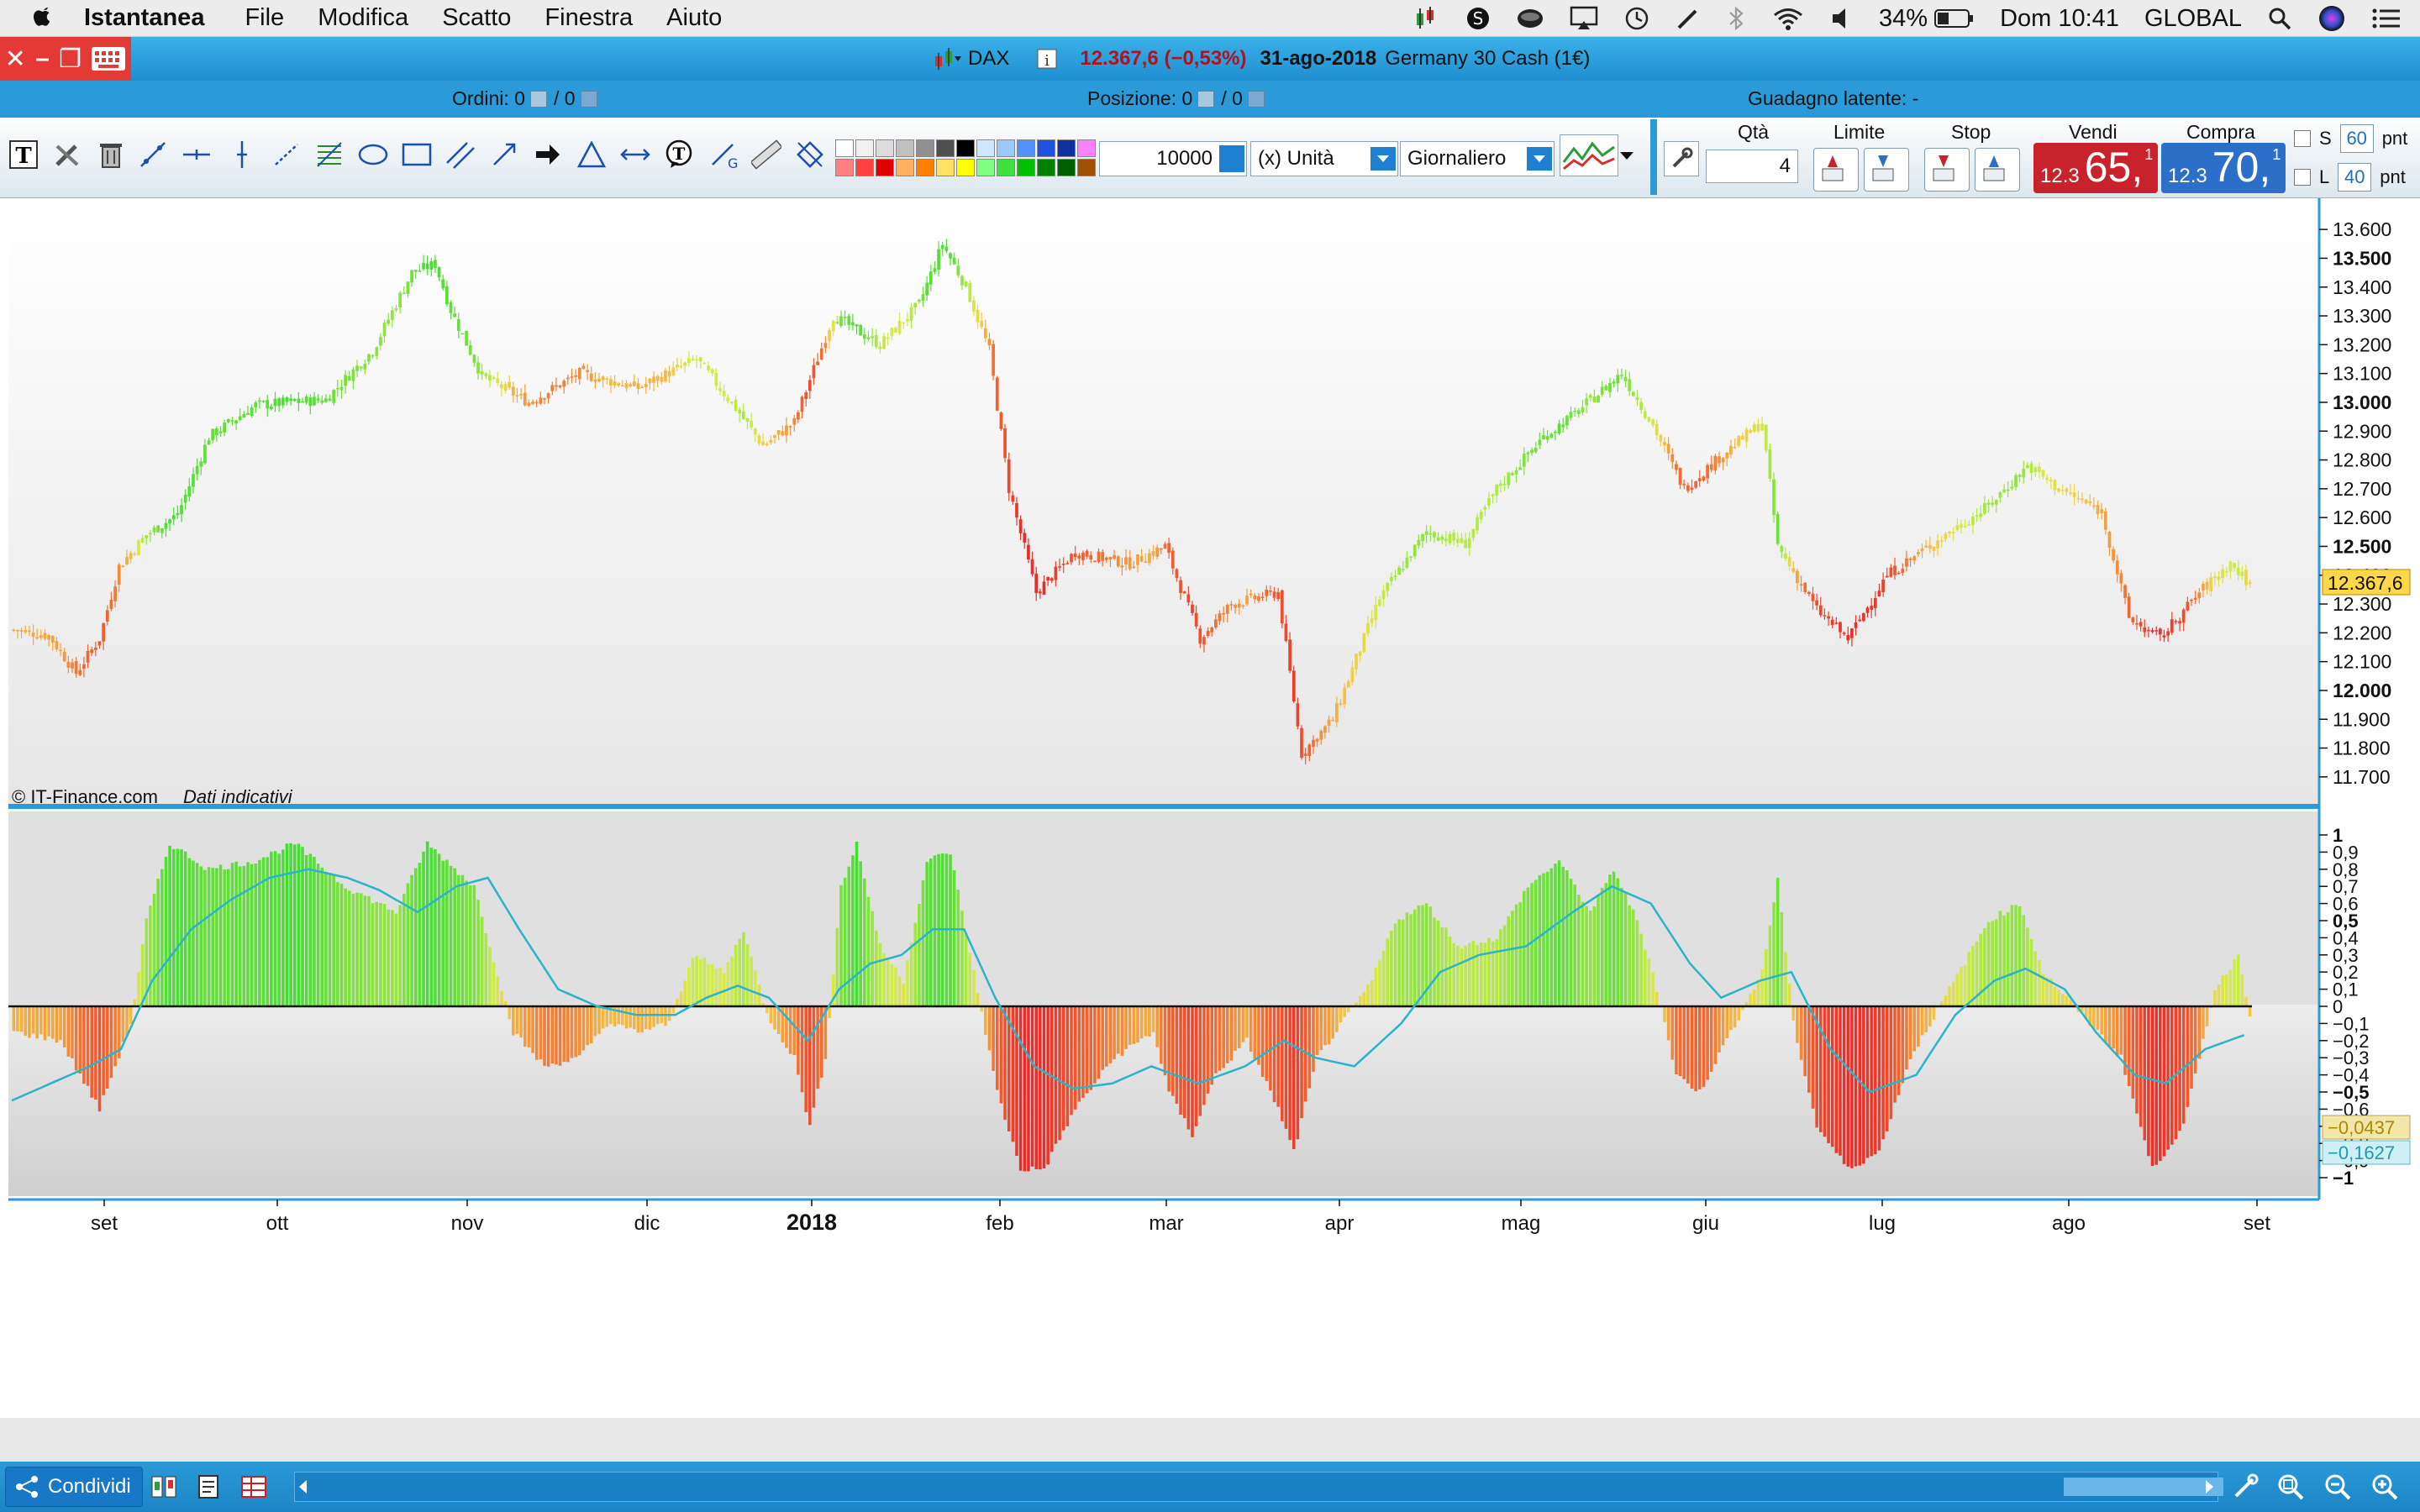  What do you see at coordinates (303, 1487) in the screenshot?
I see `scroll-left-icon` at bounding box center [303, 1487].